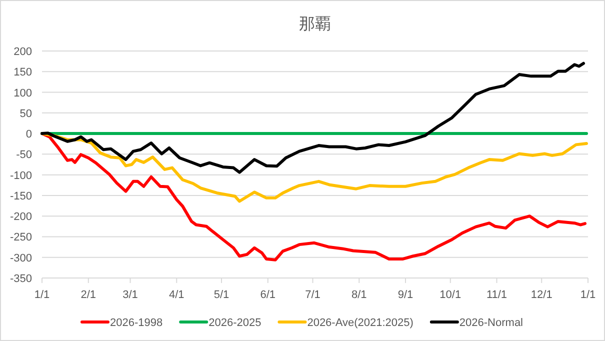 Image resolution: width=605 pixels, height=341 pixels. I want to click on legend-label: 2026-1998, so click(136, 323).